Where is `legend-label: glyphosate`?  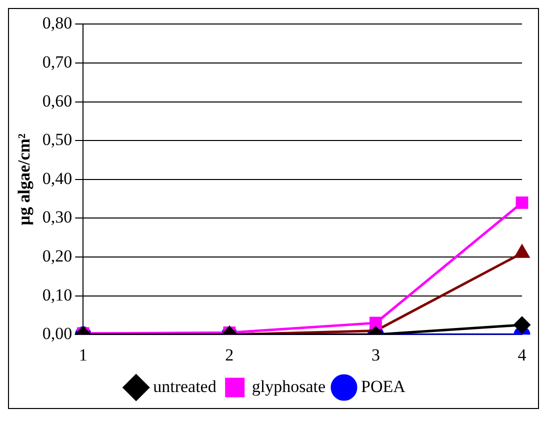 legend-label: glyphosate is located at coordinates (289, 386).